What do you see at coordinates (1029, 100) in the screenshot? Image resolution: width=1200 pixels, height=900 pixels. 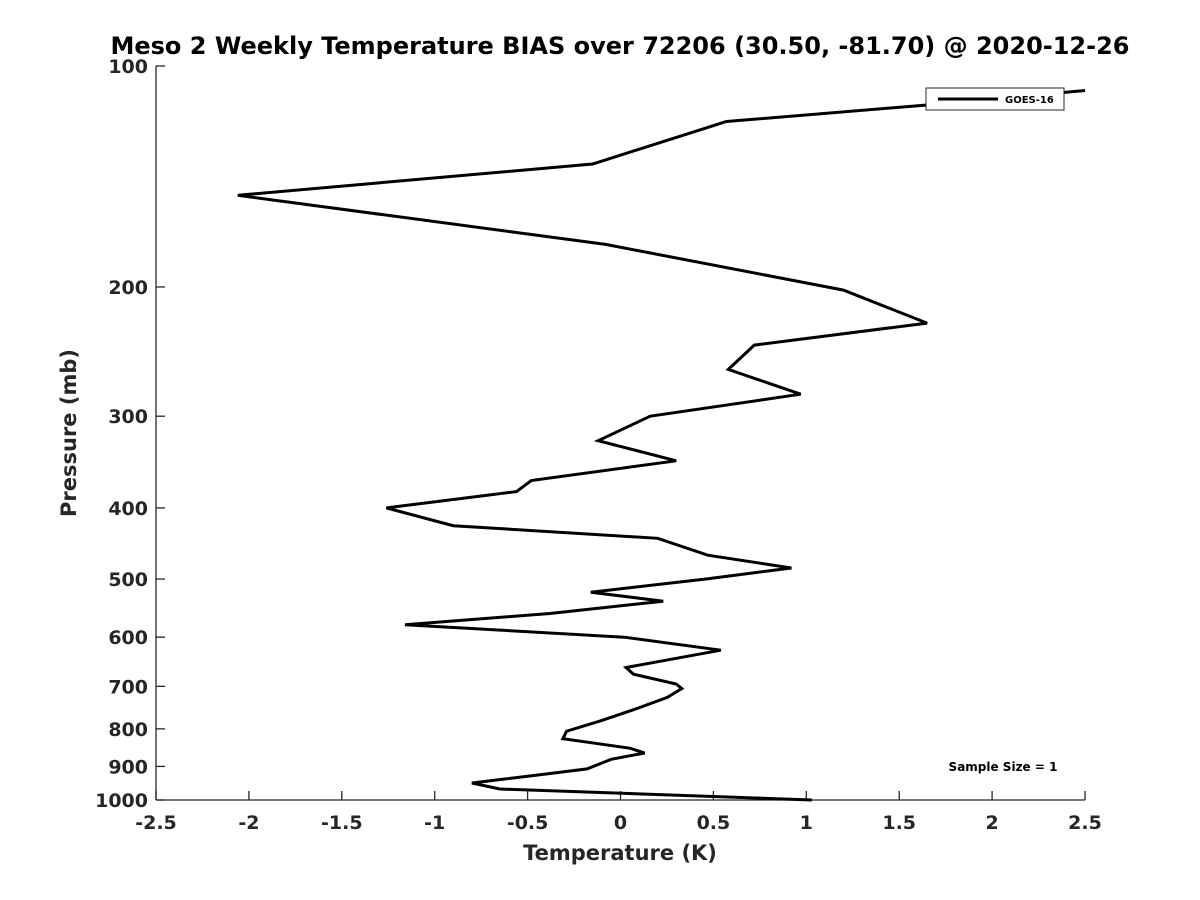 I see `legend-label-goes-16: GOES-16` at bounding box center [1029, 100].